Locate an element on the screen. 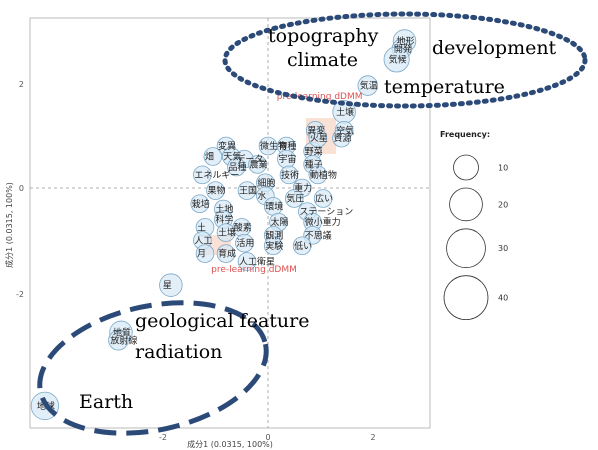 The image size is (598, 450). x-tick-label: -2 is located at coordinates (163, 437).